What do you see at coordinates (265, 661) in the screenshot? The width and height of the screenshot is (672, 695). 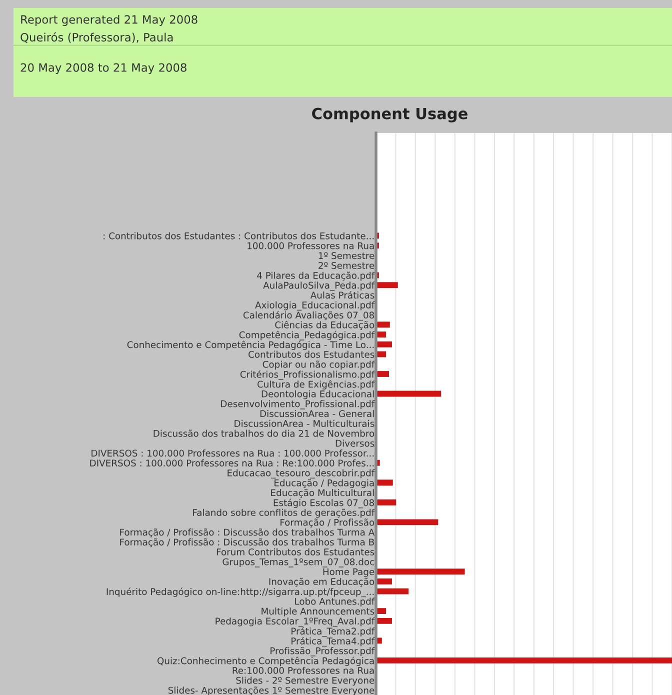 I see `y-tick-label: Quiz:Conhecimento e Competência Pedagógica` at bounding box center [265, 661].